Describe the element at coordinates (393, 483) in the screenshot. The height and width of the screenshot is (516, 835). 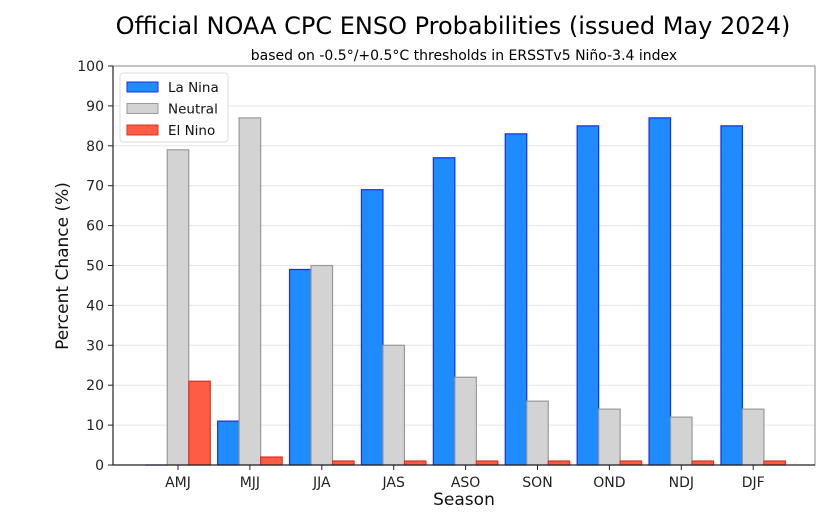
I see `x-tick-label: JAS` at that location.